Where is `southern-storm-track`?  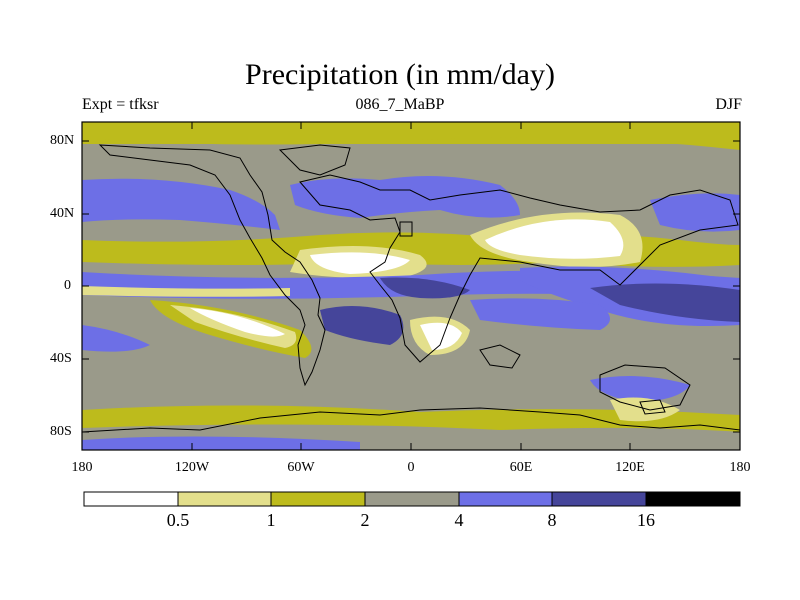
southern-storm-track is located at coordinates (411, 384).